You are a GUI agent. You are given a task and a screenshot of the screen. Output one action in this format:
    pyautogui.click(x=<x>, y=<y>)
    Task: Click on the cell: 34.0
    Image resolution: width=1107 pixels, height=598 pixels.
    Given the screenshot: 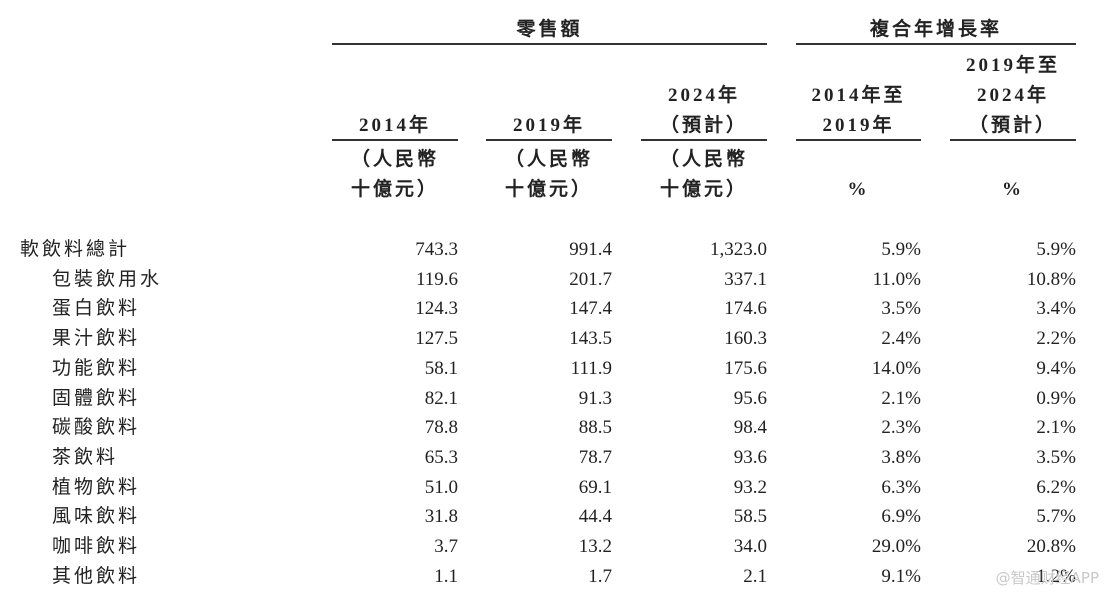 What is the action you would take?
    pyautogui.click(x=750, y=546)
    